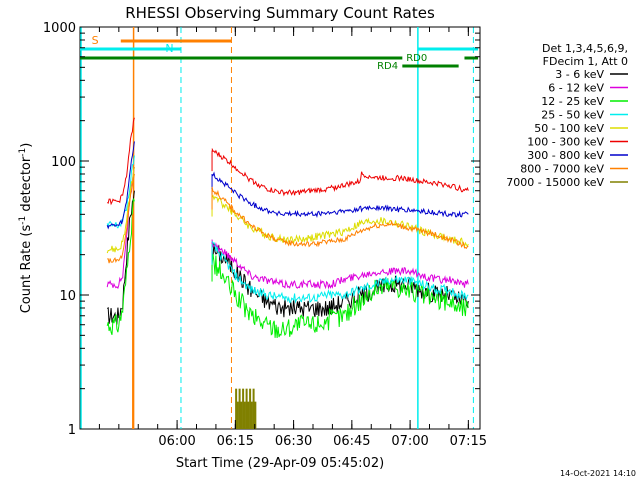 This screenshot has height=480, width=640. What do you see at coordinates (565, 142) in the screenshot?
I see `legend-entry-label: 100 - 300 keV` at bounding box center [565, 142].